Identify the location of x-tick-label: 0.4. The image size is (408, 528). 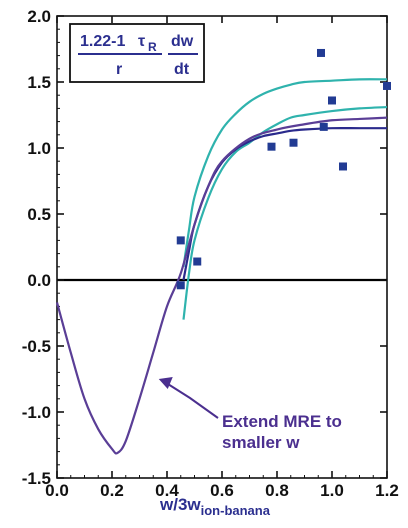
(167, 490).